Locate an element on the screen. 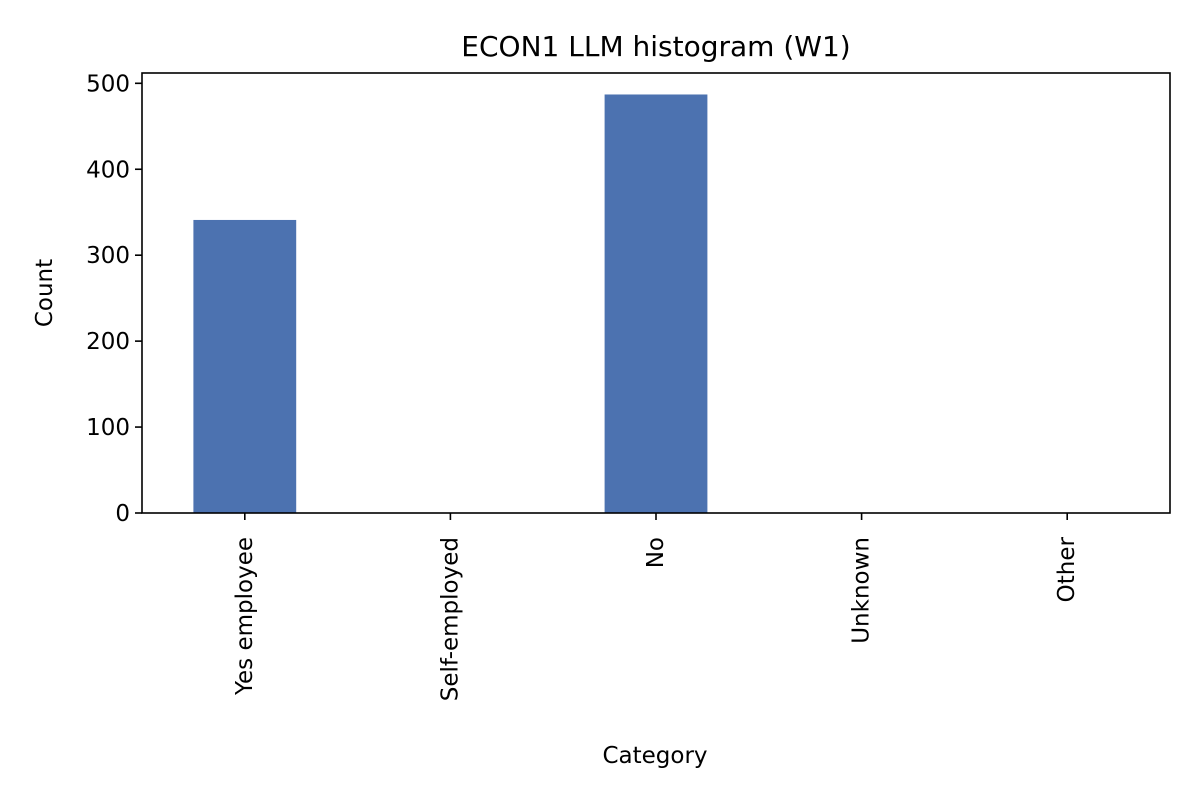 This screenshot has width=1200, height=800. y-tick-label: 300 is located at coordinates (108, 256).